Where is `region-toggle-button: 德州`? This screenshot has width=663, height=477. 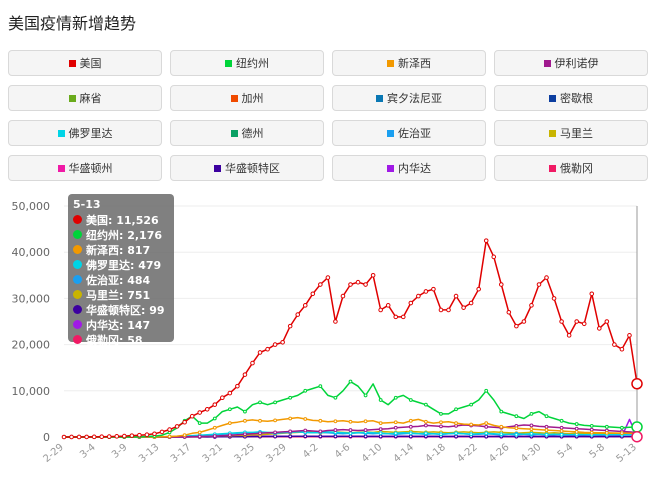
region-toggle-button: 德州 is located at coordinates (247, 133).